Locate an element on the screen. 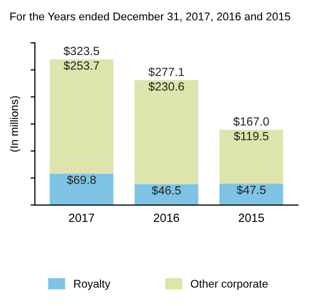 Image resolution: width=317 pixels, height=306 pixels. data-label: $47.5 is located at coordinates (251, 190).